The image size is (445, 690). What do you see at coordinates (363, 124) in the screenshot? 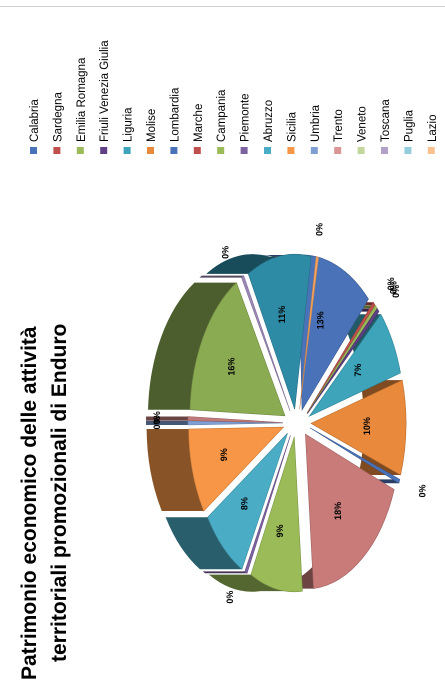
I see `legend-label: Veneto` at bounding box center [363, 124].